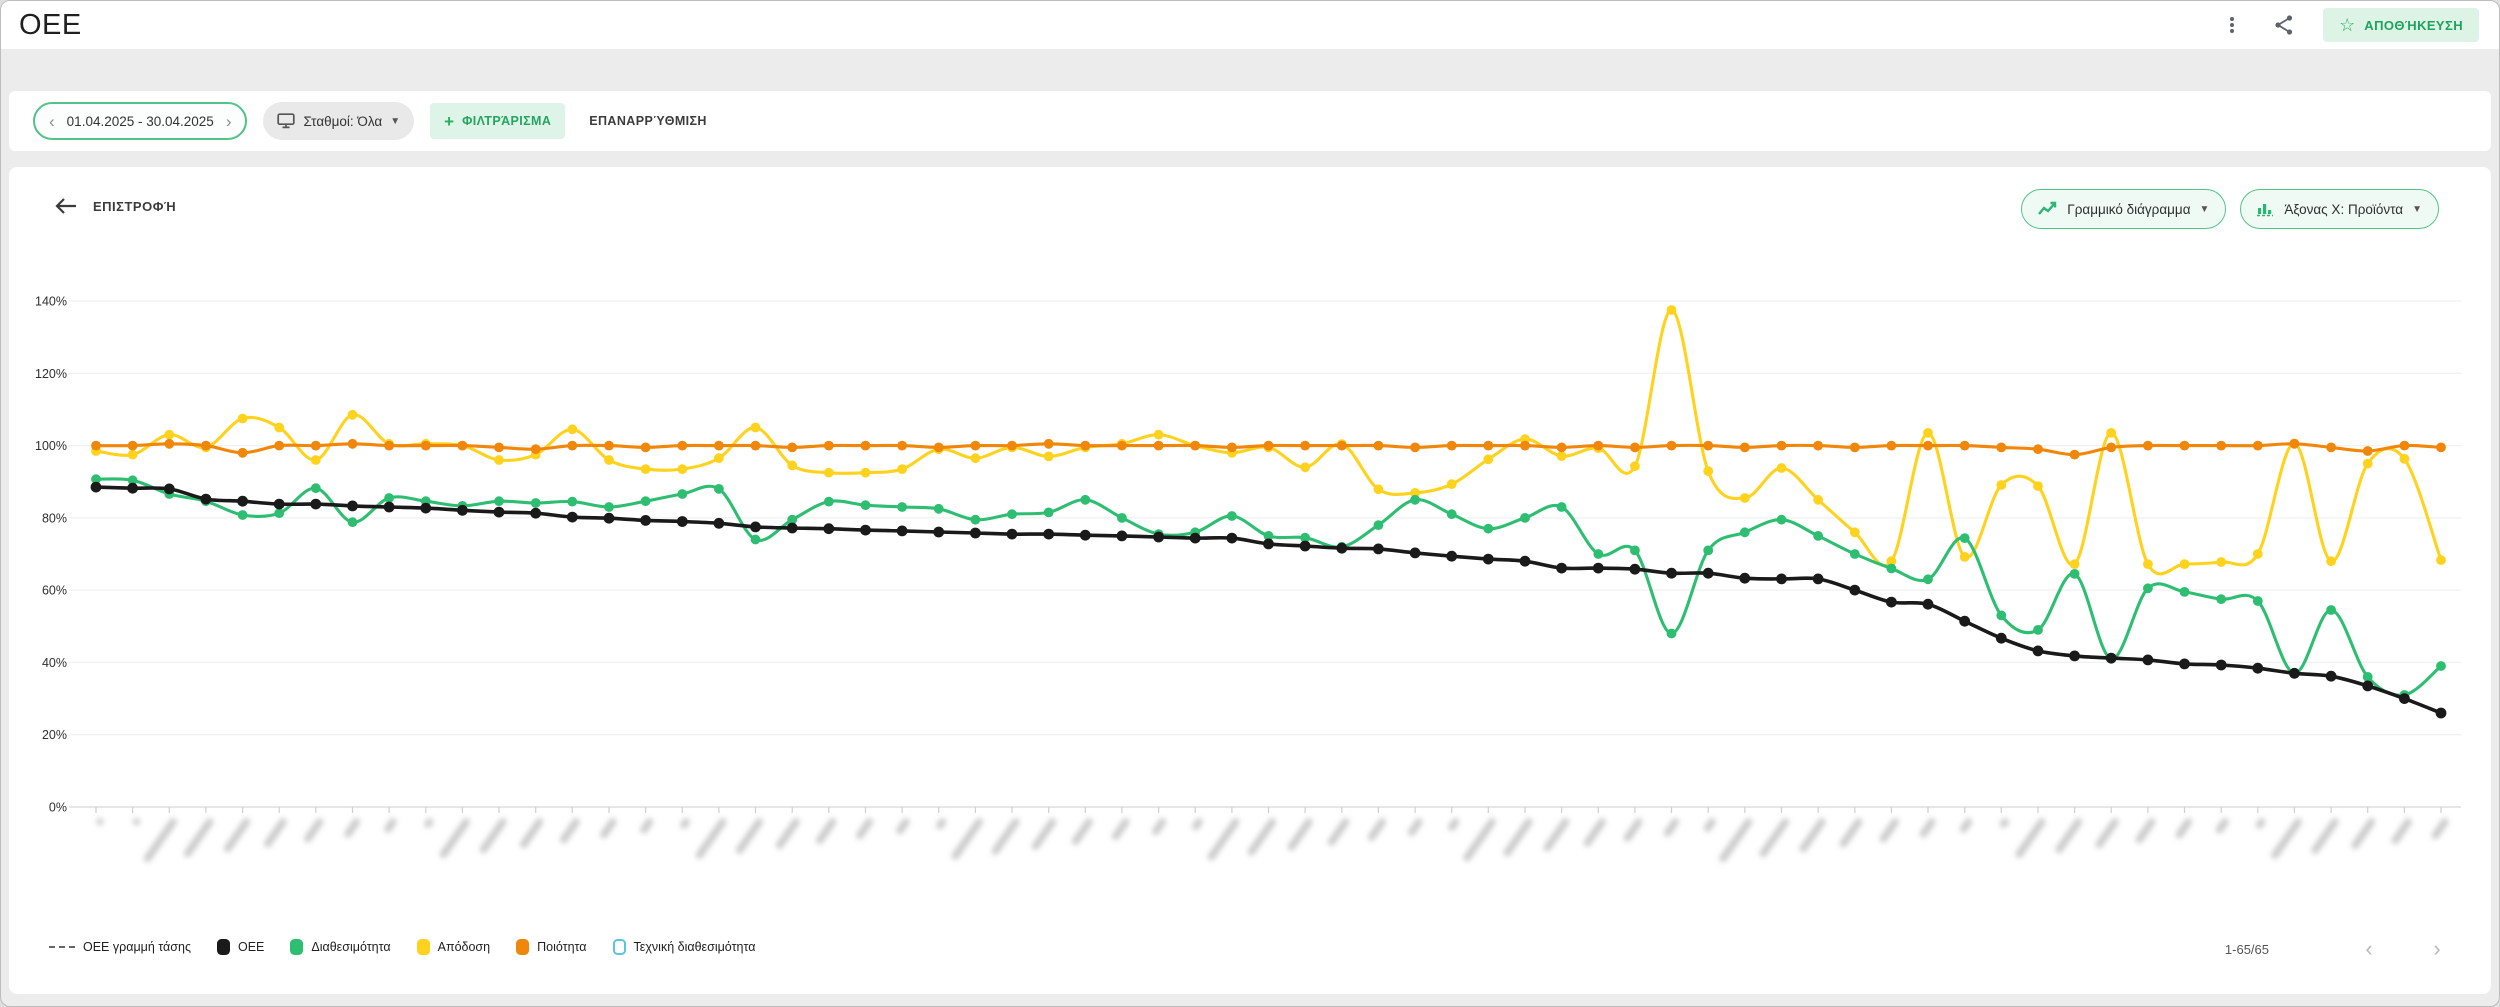 The height and width of the screenshot is (1007, 2500). What do you see at coordinates (2129, 209) in the screenshot?
I see `chart-type-label: Γραμμικό διάγραμμα` at bounding box center [2129, 209].